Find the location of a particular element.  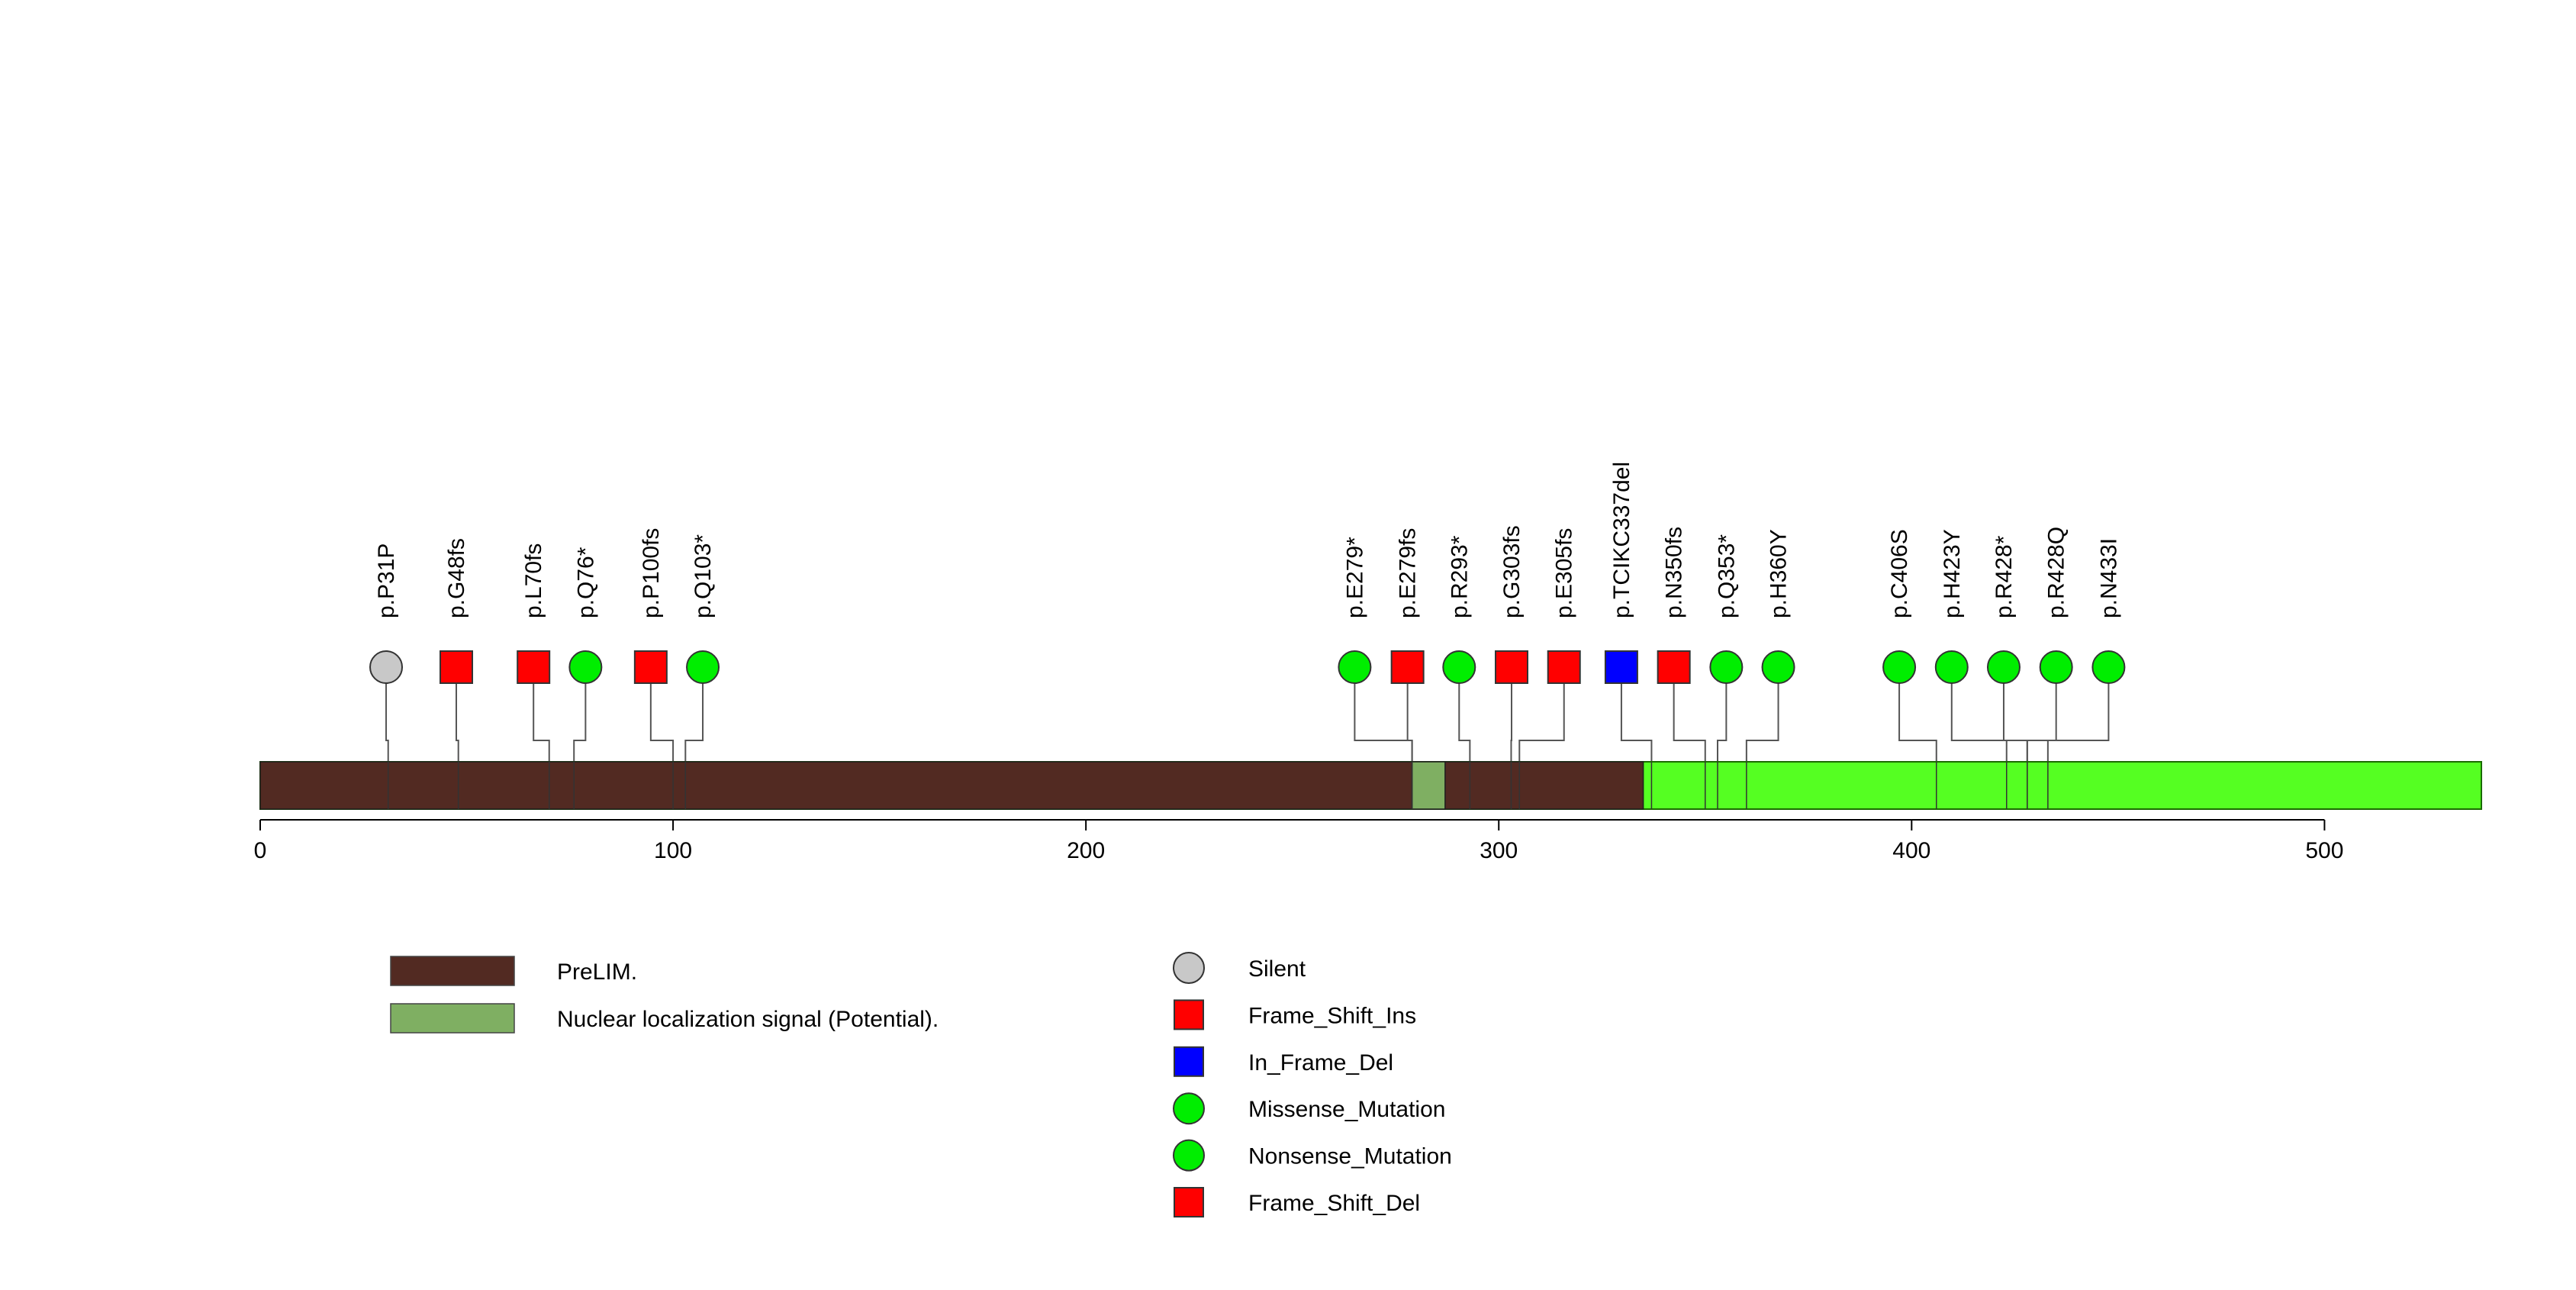

mutation-label-p-h360y: p.H360Y is located at coordinates (1779, 573).